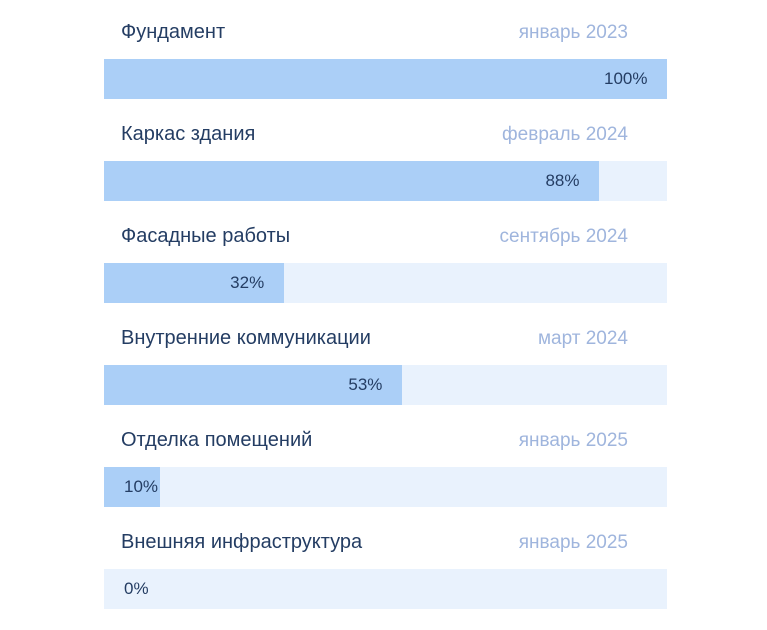  I want to click on stage-title: Отделка помещений, so click(217, 440).